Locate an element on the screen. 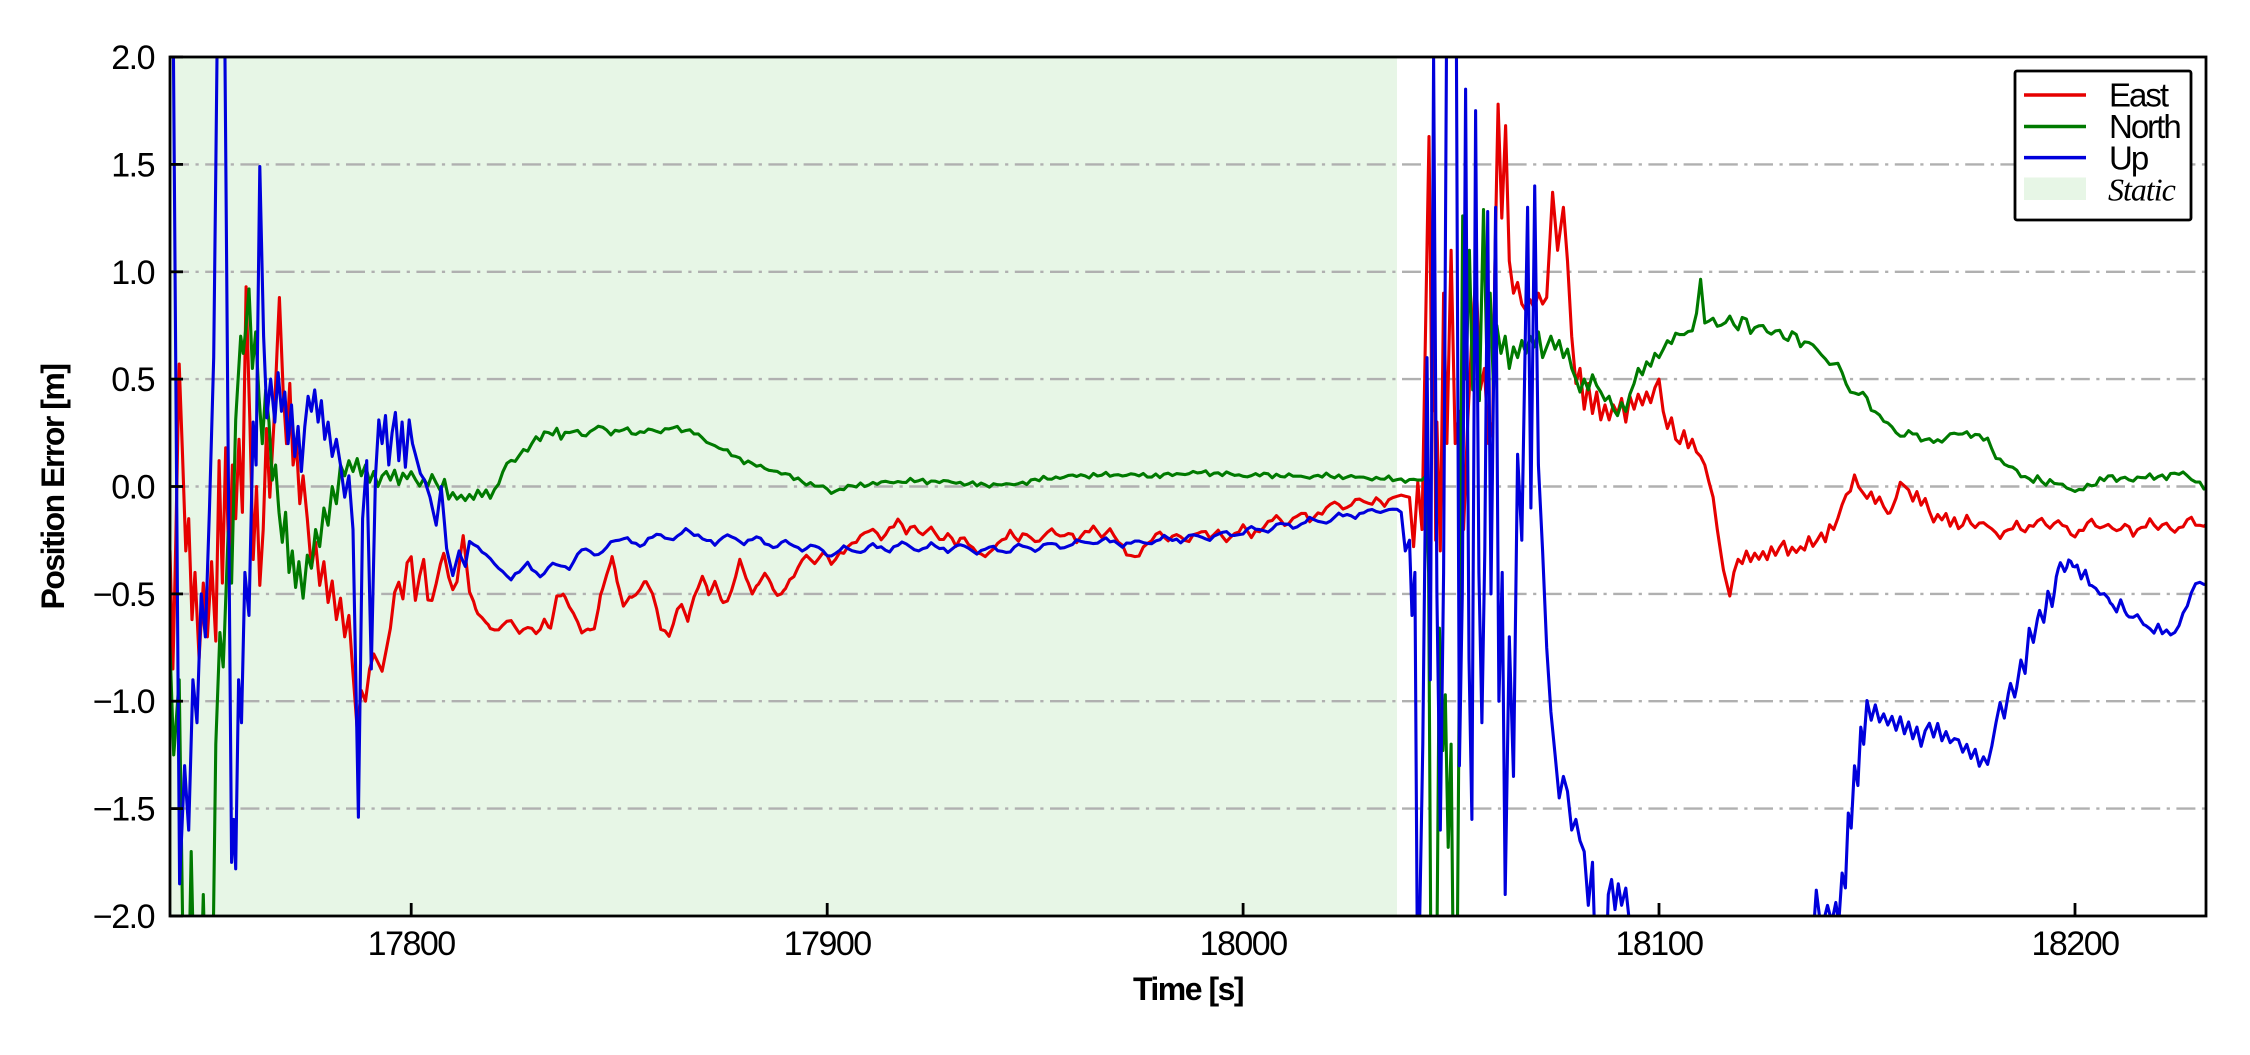  svg-text: −0.5 is located at coordinates (124, 595).